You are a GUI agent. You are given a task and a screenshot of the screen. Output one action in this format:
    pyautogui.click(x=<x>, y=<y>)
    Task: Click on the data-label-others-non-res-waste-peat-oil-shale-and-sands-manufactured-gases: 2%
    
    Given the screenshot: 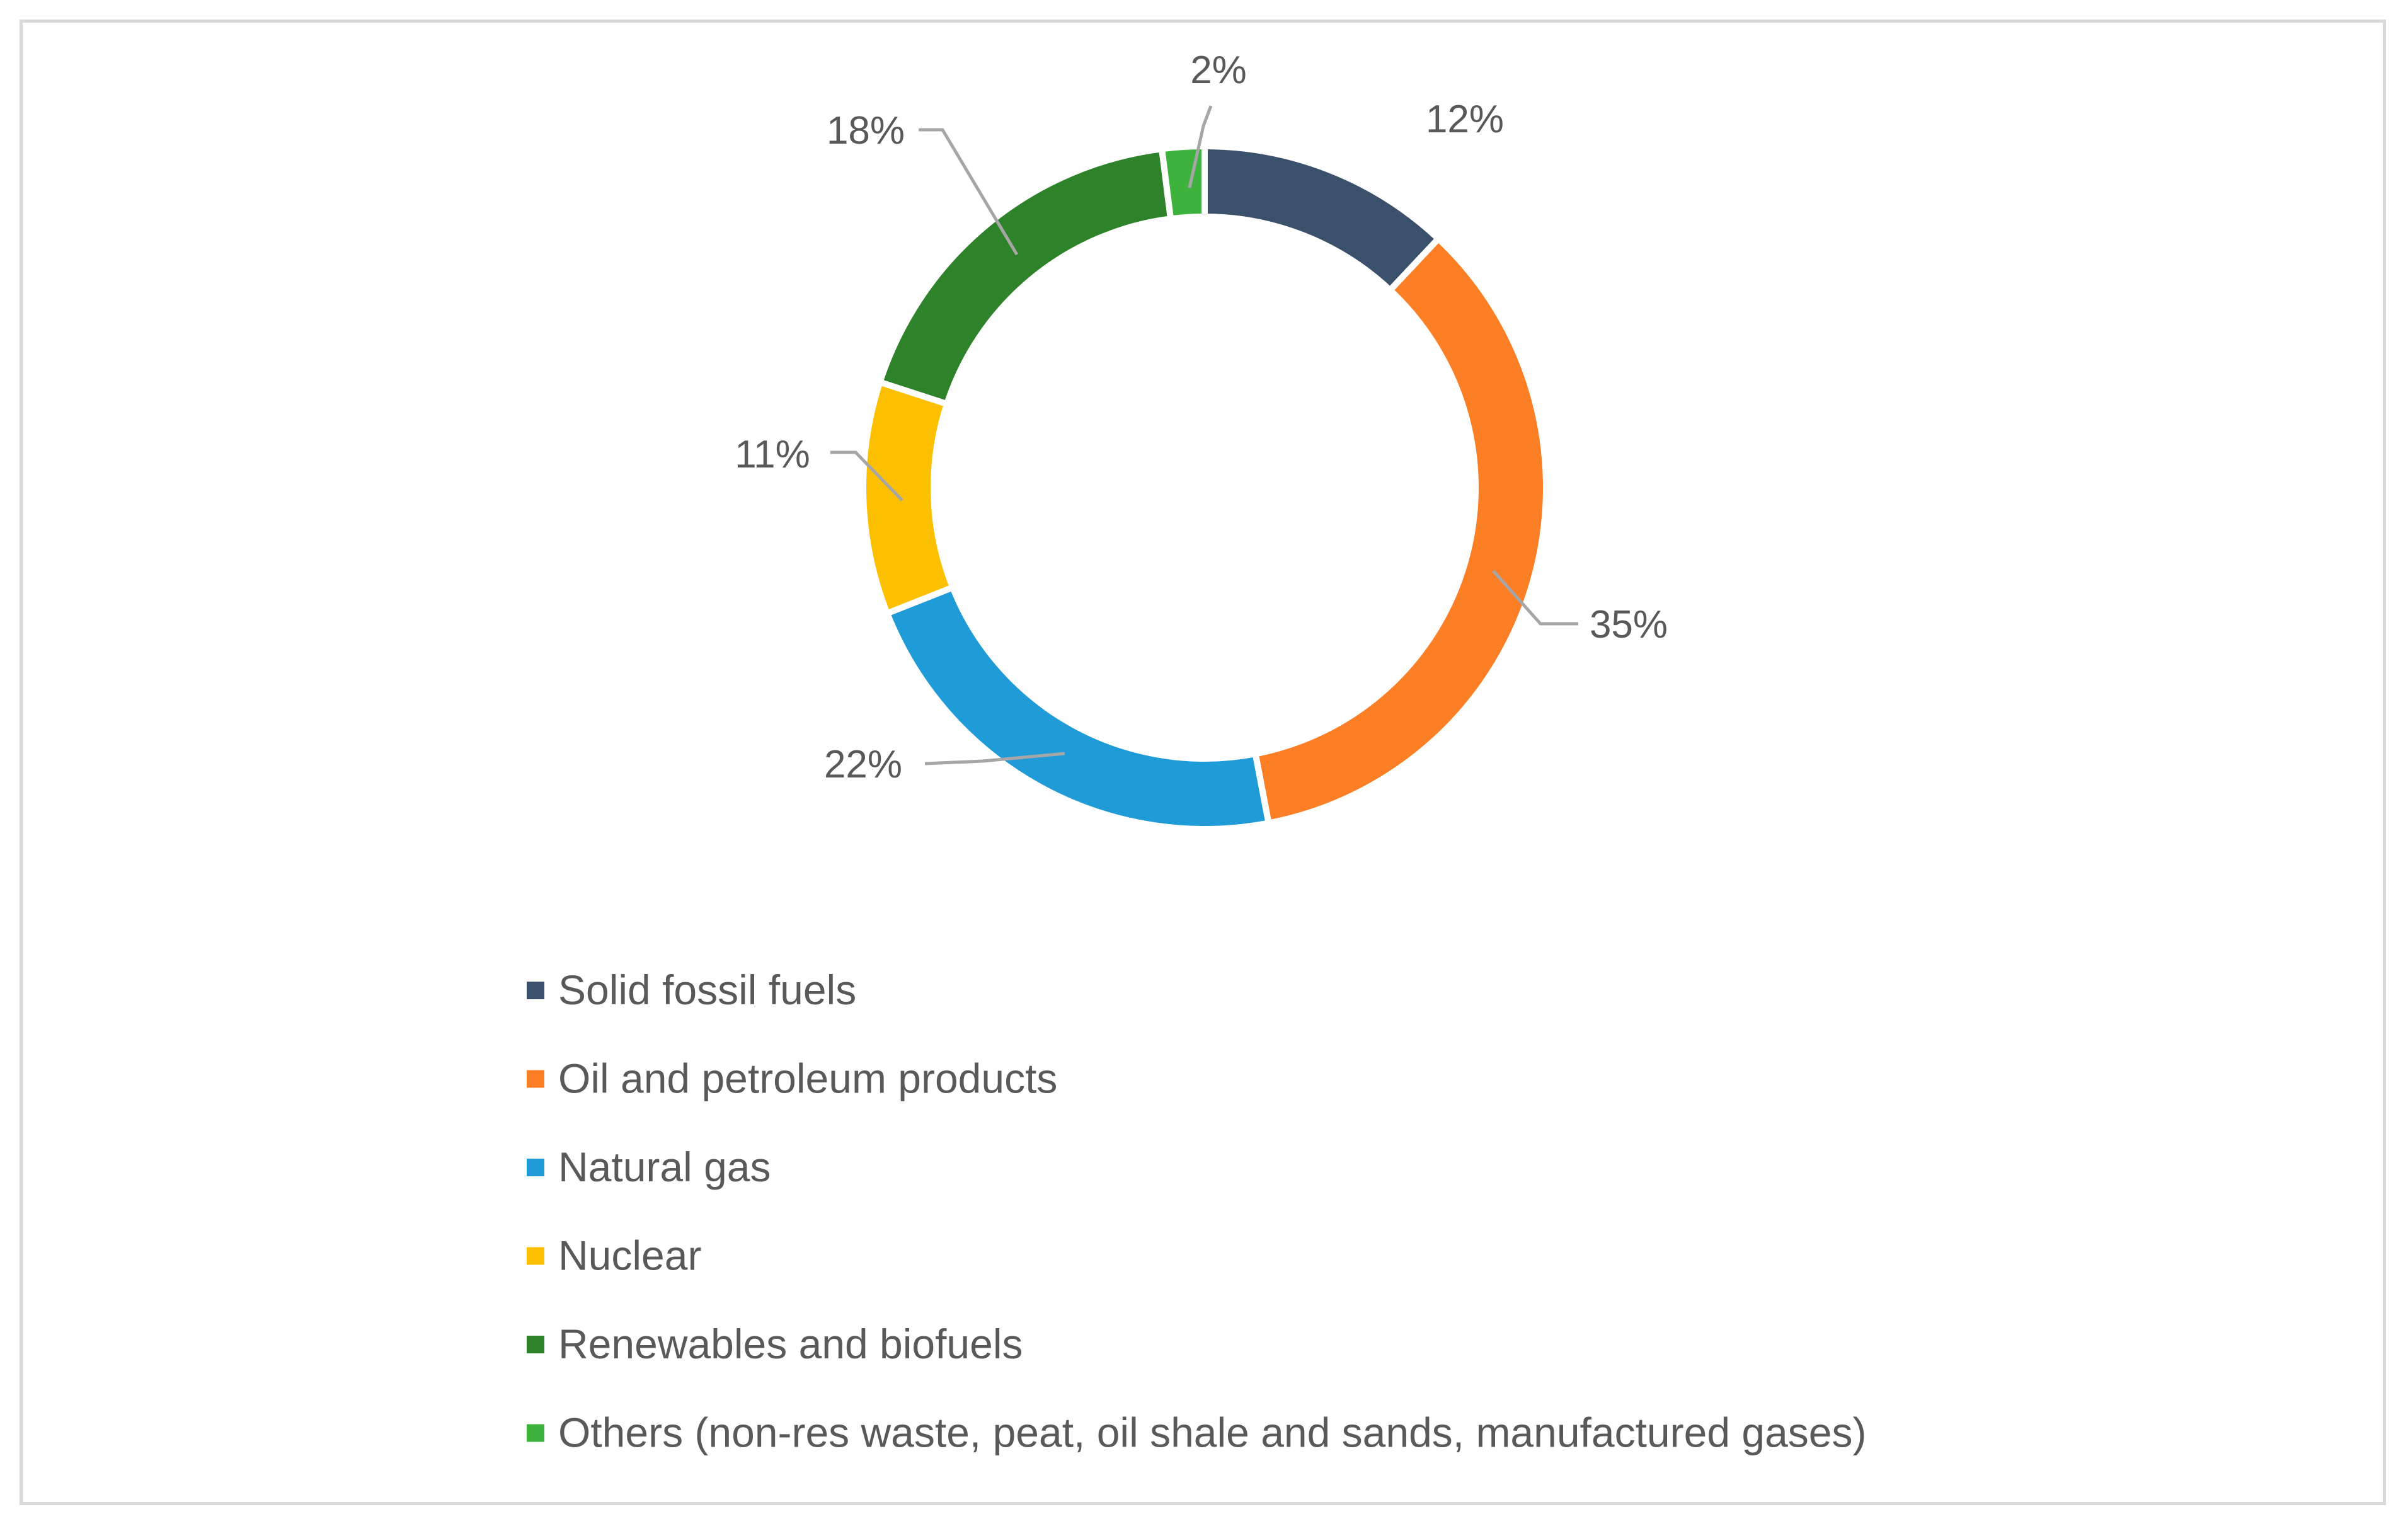 What is the action you would take?
    pyautogui.click(x=1218, y=70)
    